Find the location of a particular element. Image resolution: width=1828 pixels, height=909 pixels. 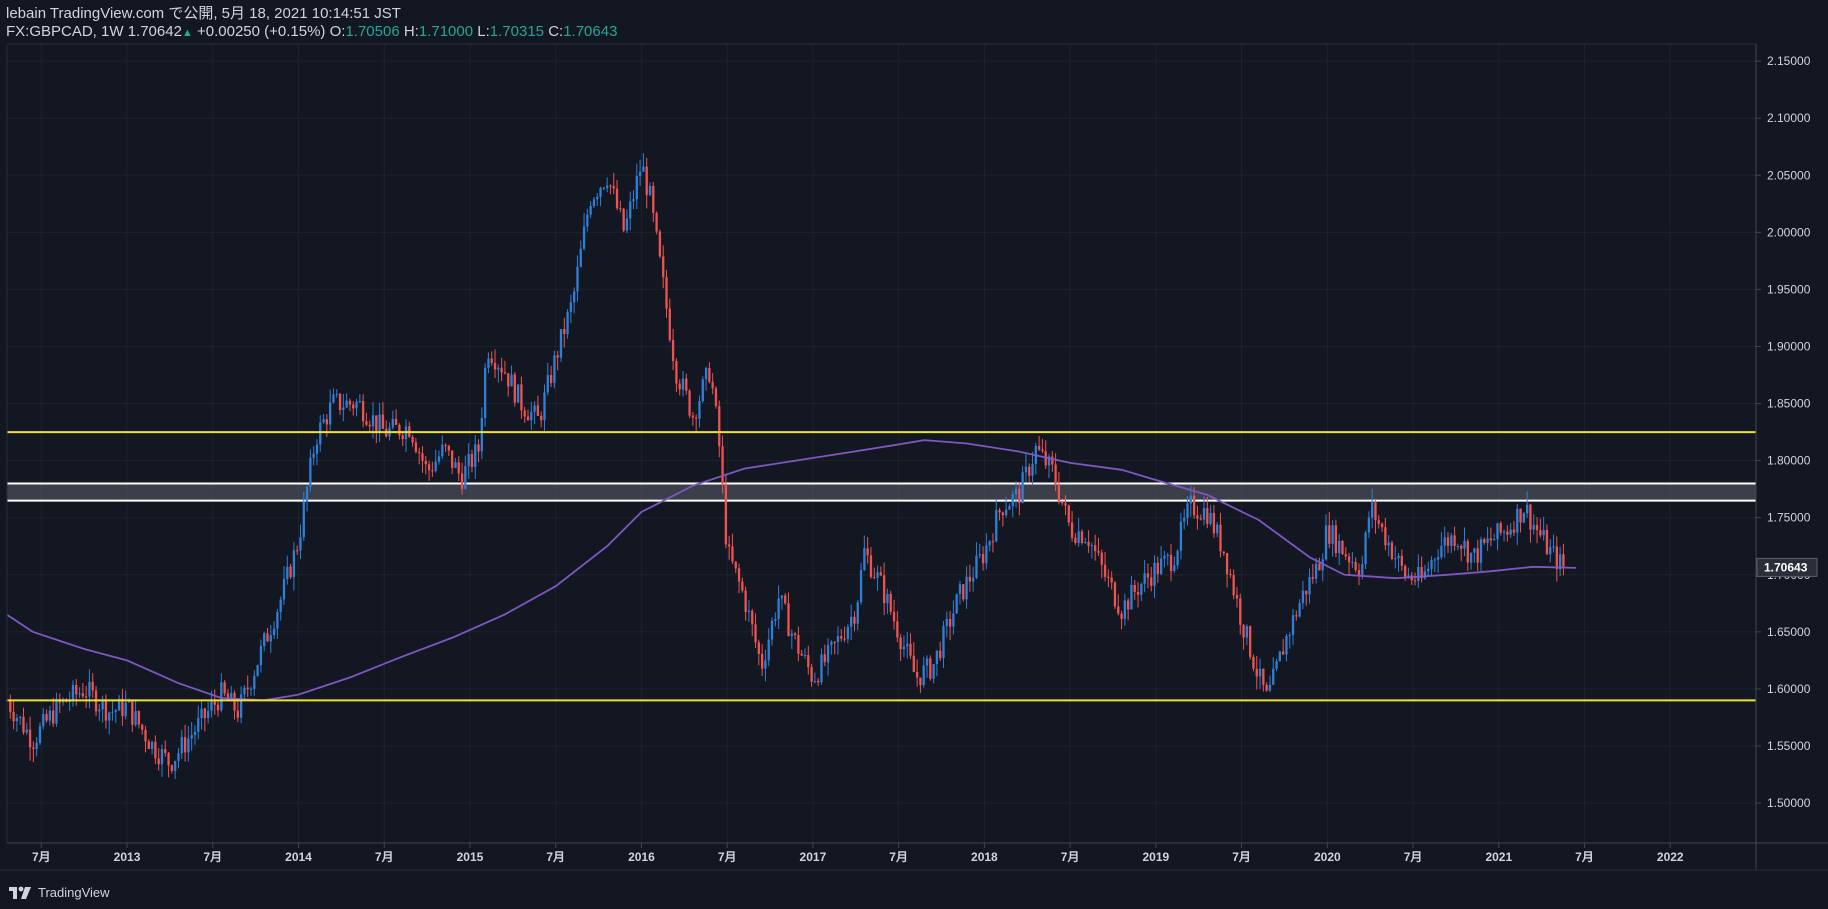

price-tick-label: 1.85000 is located at coordinates (1789, 404).